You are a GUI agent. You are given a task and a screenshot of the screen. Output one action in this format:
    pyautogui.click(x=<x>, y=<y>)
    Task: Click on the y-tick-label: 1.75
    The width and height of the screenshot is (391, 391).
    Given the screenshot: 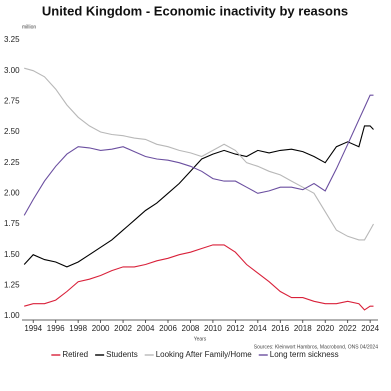 What is the action you would take?
    pyautogui.click(x=12, y=223)
    